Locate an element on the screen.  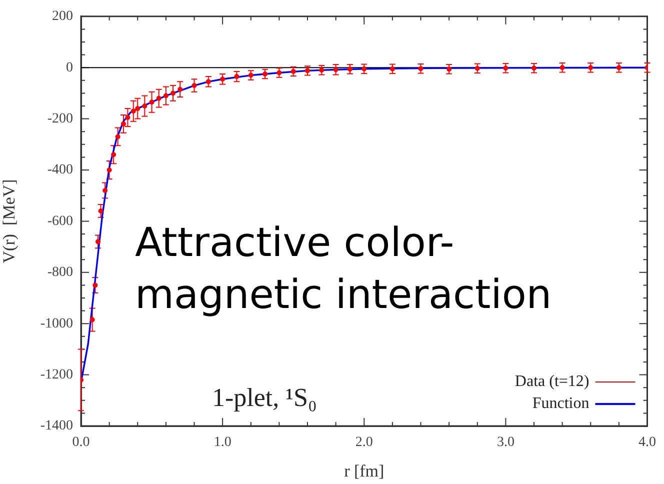
y-tick-label: -1200 is located at coordinates (56, 374).